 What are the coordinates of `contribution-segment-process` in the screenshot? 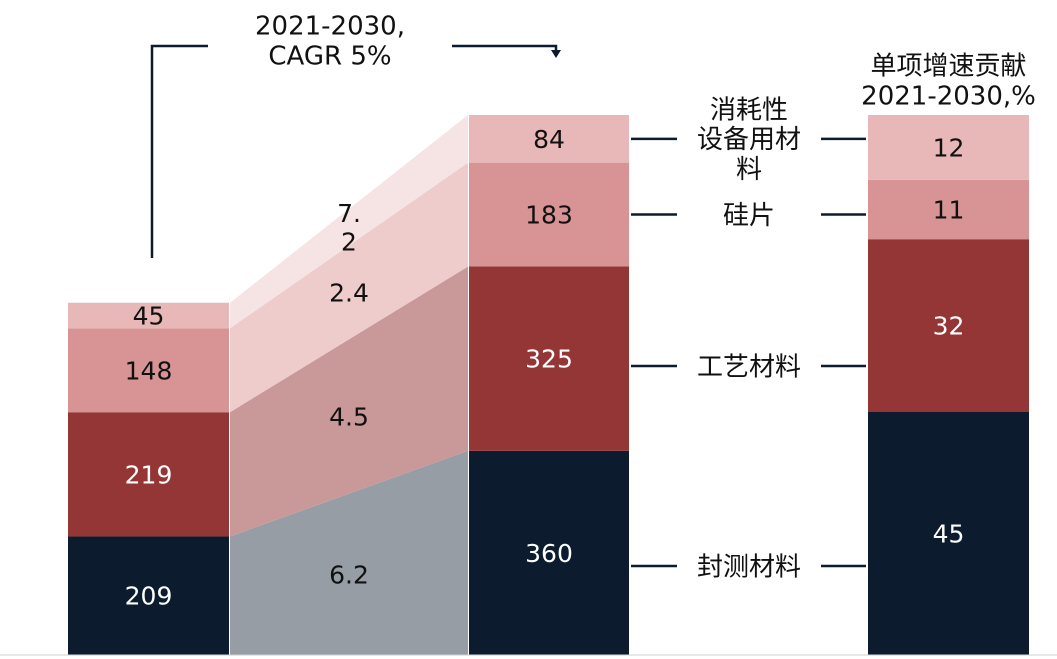 It's located at (948, 325).